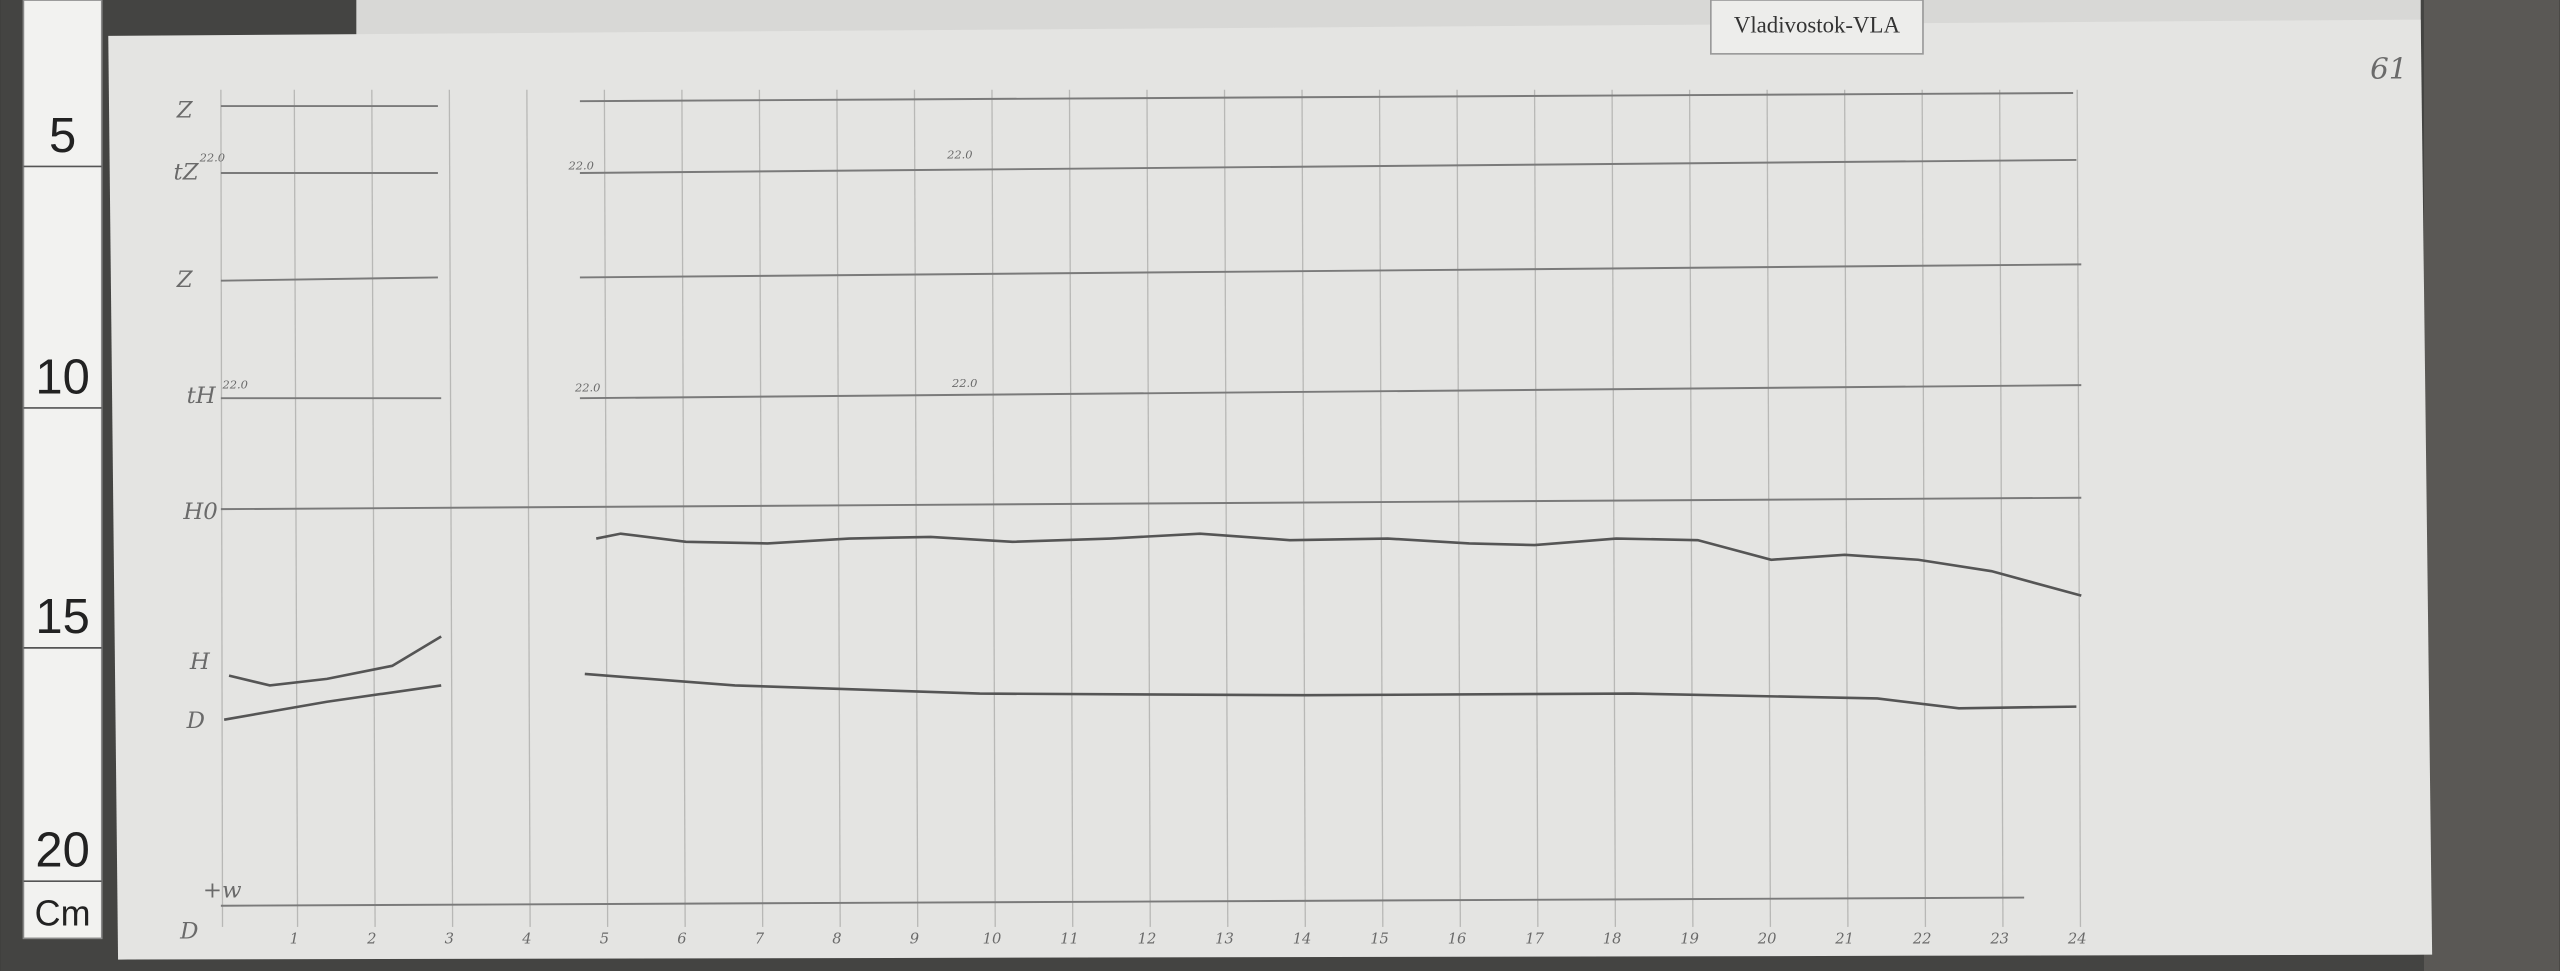  Describe the element at coordinates (371, 938) in the screenshot. I see `hour-label: 2` at that location.